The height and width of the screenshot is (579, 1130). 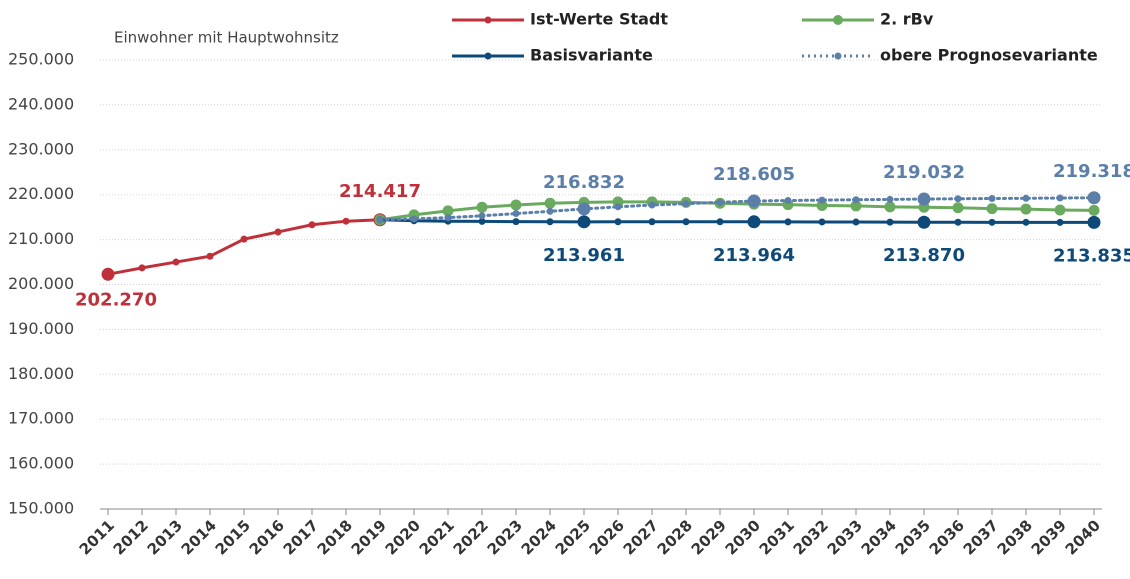 What do you see at coordinates (1015, 537) in the screenshot?
I see `x-tick-label: 2038` at bounding box center [1015, 537].